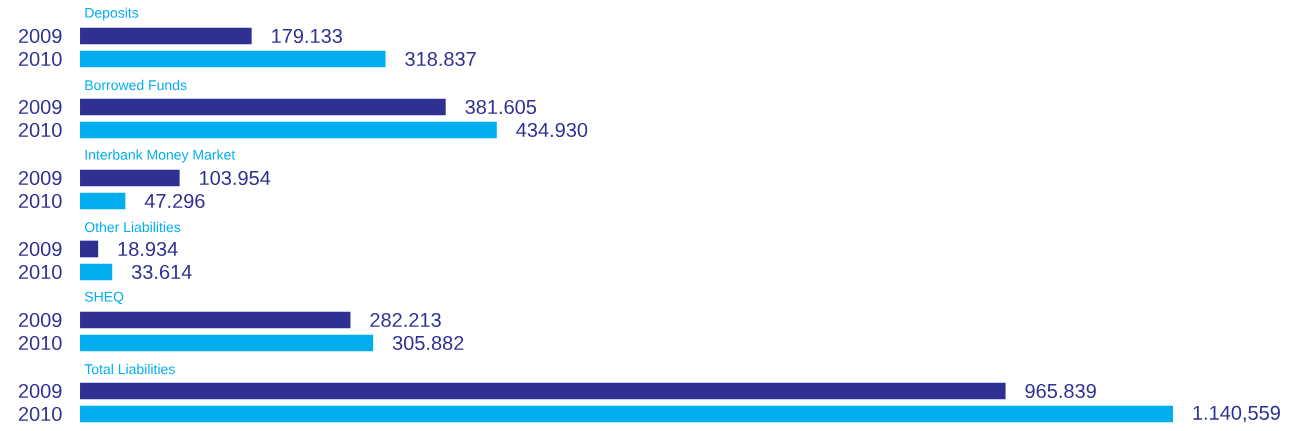  What do you see at coordinates (428, 343) in the screenshot?
I see `data-label: 305.882` at bounding box center [428, 343].